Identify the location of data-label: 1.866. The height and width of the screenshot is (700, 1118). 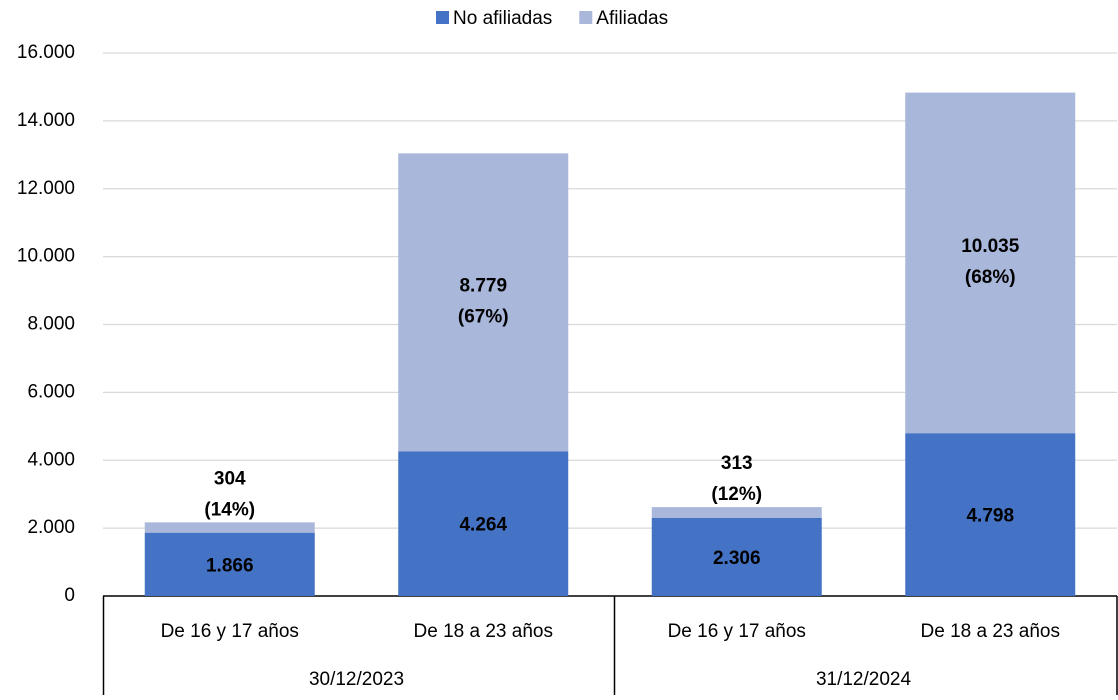
(230, 565).